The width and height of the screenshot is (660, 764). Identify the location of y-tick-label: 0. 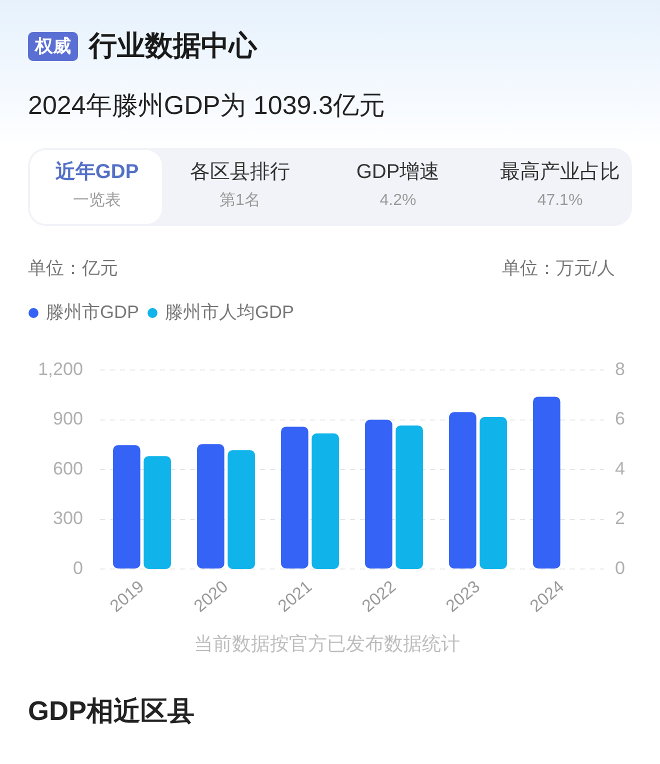
(77, 568).